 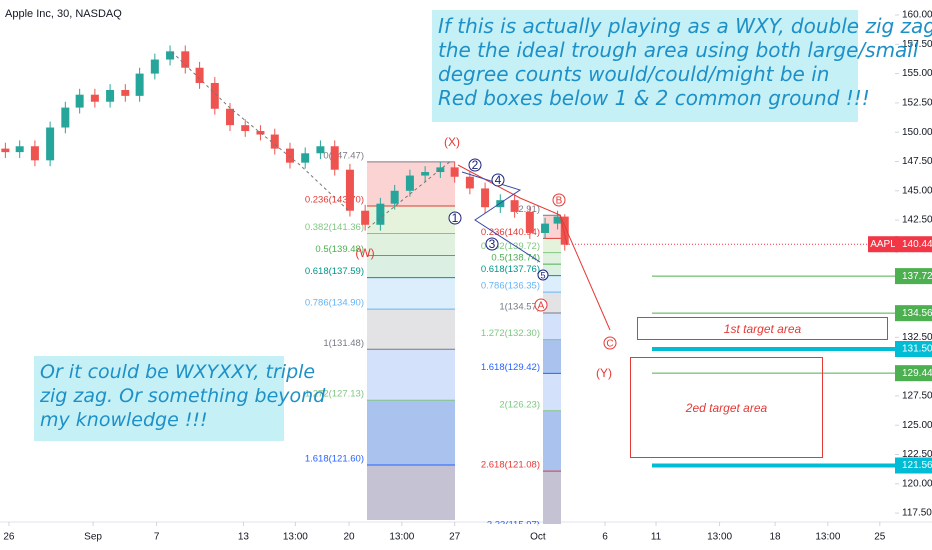 I want to click on fib-label: (2.91), so click(x=527, y=209).